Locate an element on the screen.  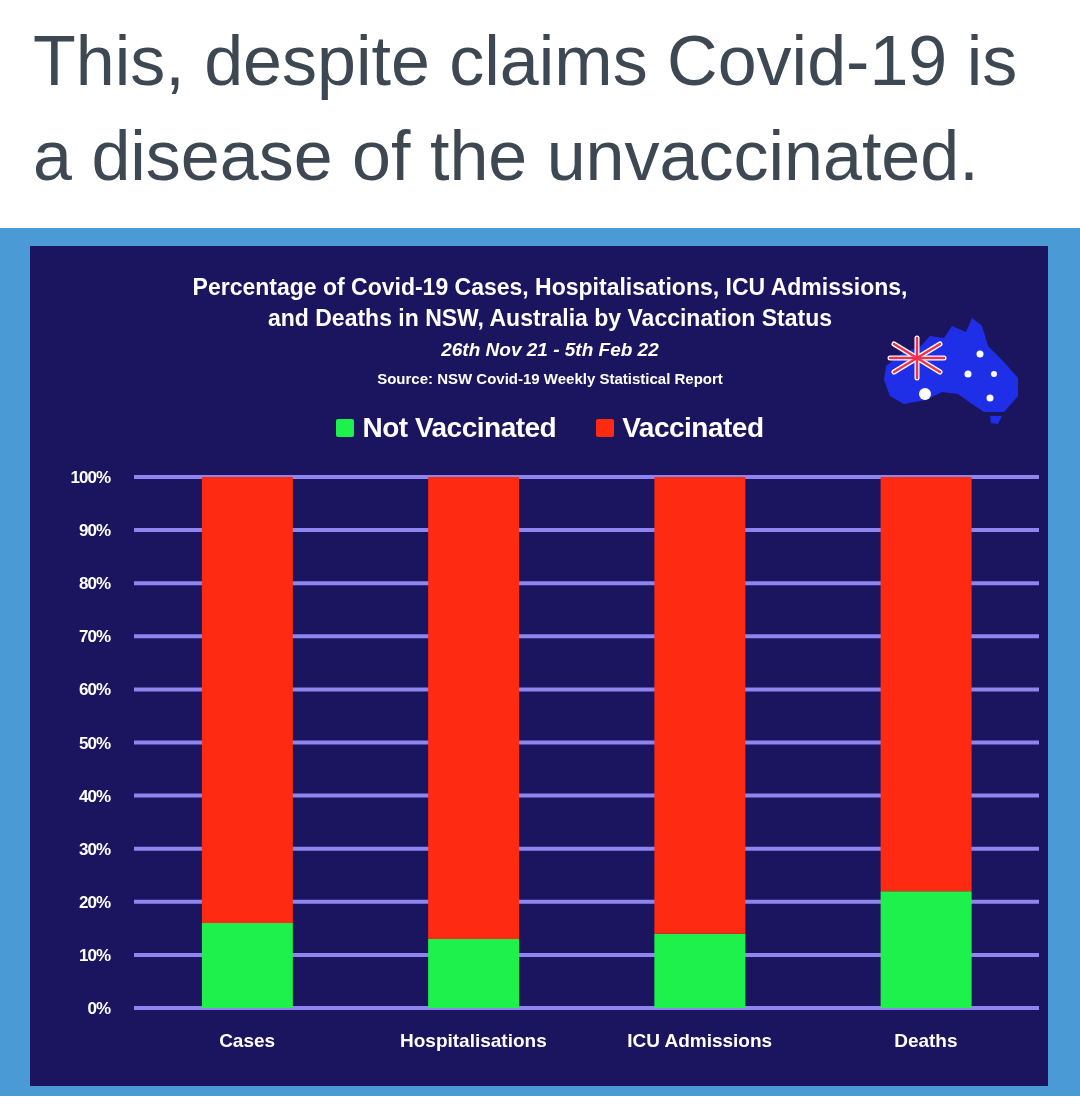
y-tick-label: 80% is located at coordinates (94, 584).